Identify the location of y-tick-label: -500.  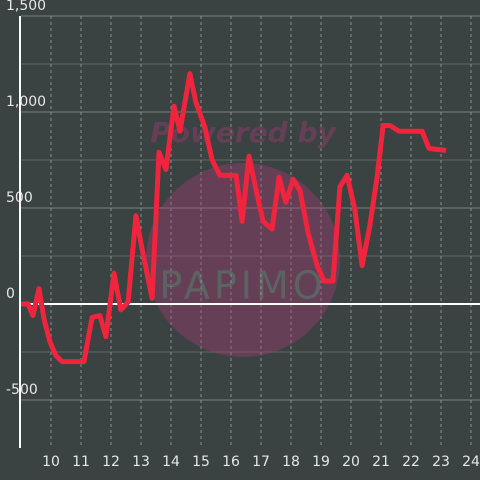
(22, 390).